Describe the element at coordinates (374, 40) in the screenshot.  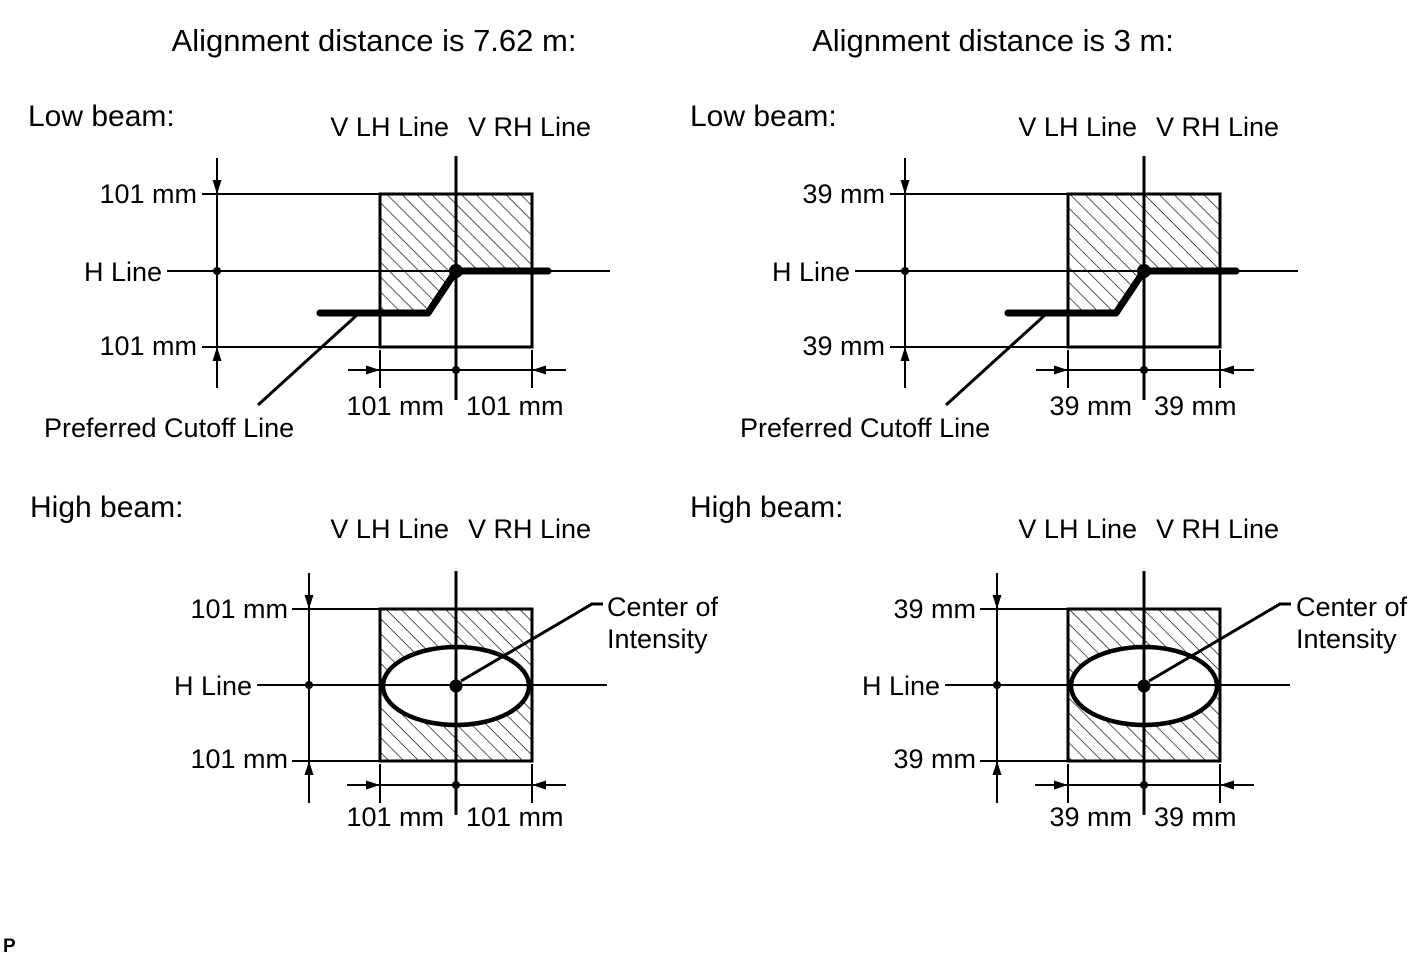
I see `column-title-762m: Alignment distance is 7.62 m:` at that location.